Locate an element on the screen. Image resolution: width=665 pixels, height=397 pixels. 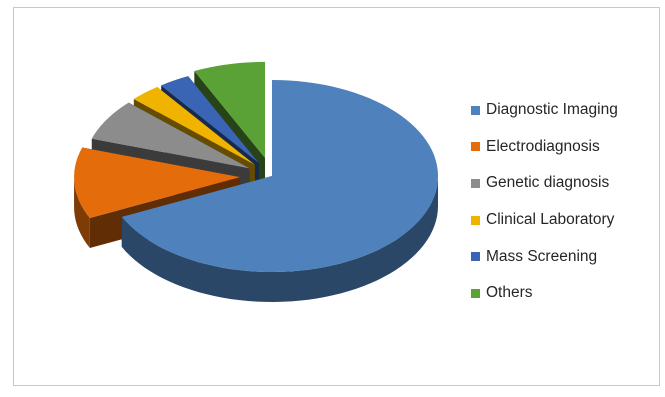
legend-item: Clinical Laboratory is located at coordinates (563, 220).